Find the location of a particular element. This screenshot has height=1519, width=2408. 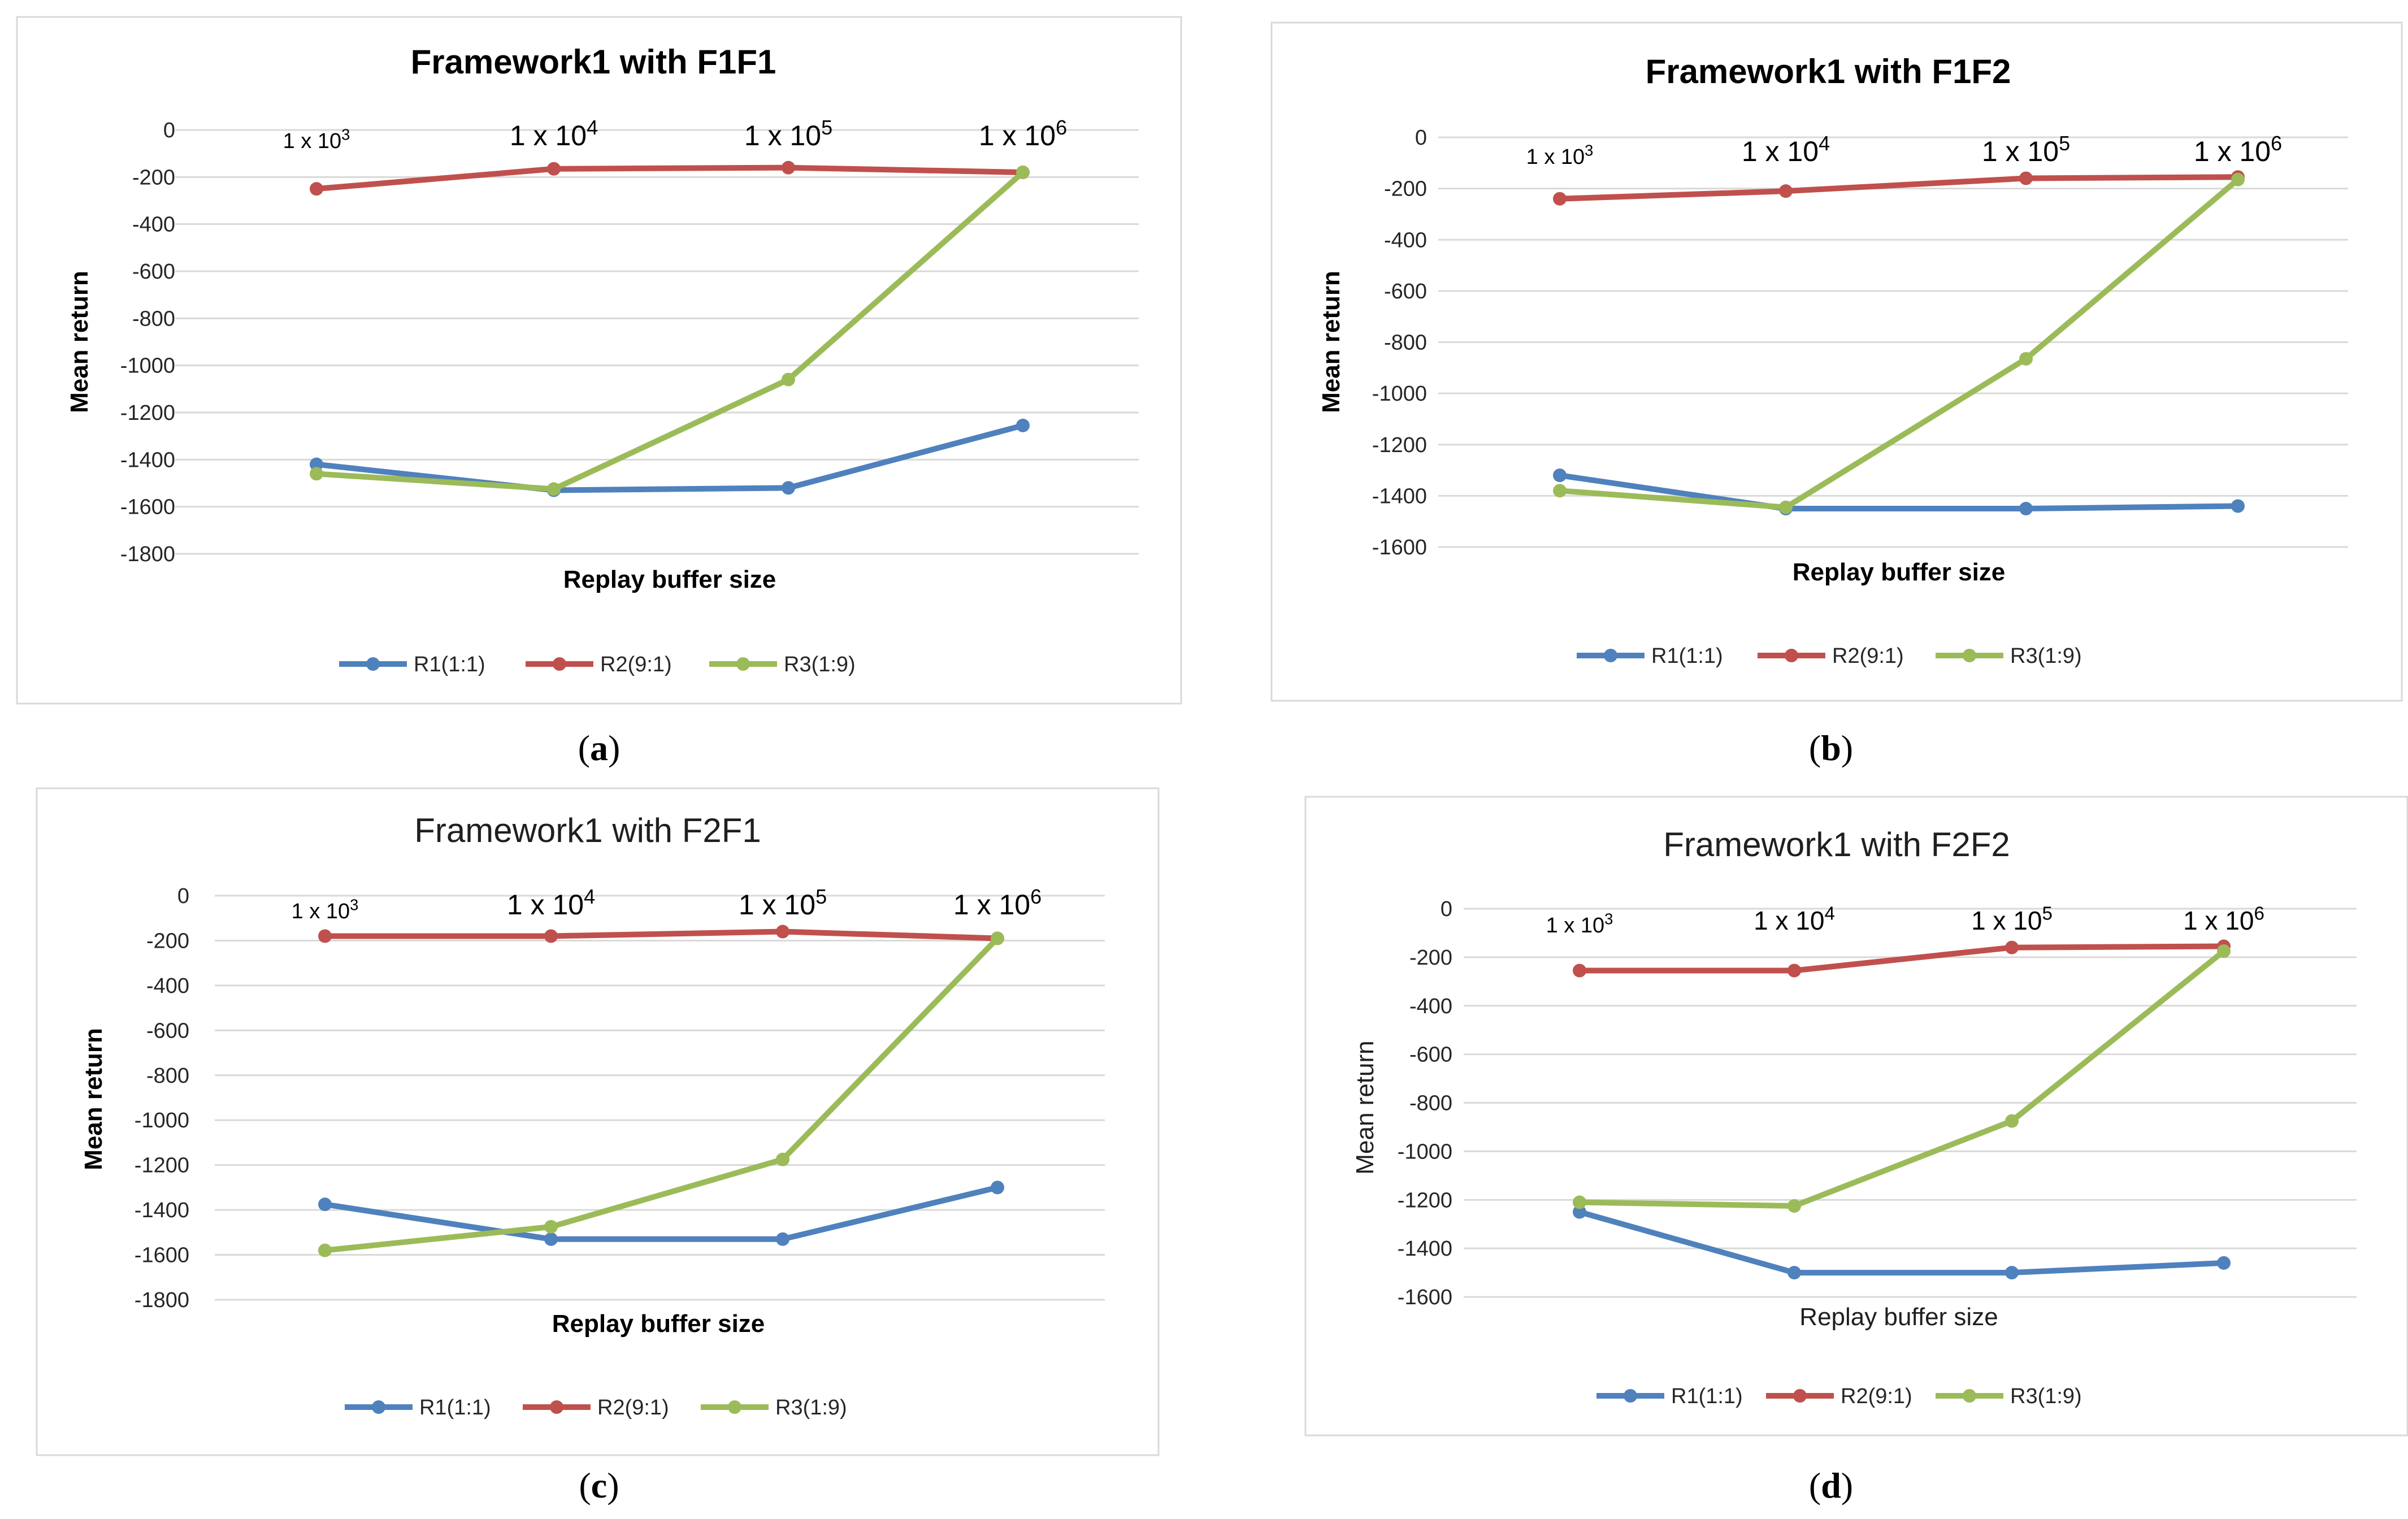

x-category-label: 1 x 10³ is located at coordinates (1580, 924).